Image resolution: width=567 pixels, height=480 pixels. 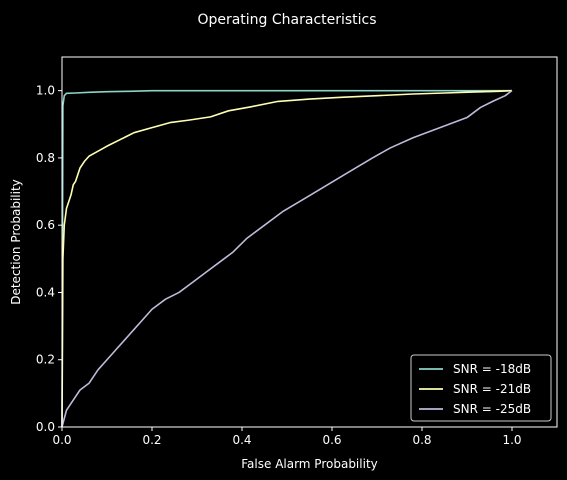 What do you see at coordinates (151, 440) in the screenshot?
I see `x-tick-label: 0.2` at bounding box center [151, 440].